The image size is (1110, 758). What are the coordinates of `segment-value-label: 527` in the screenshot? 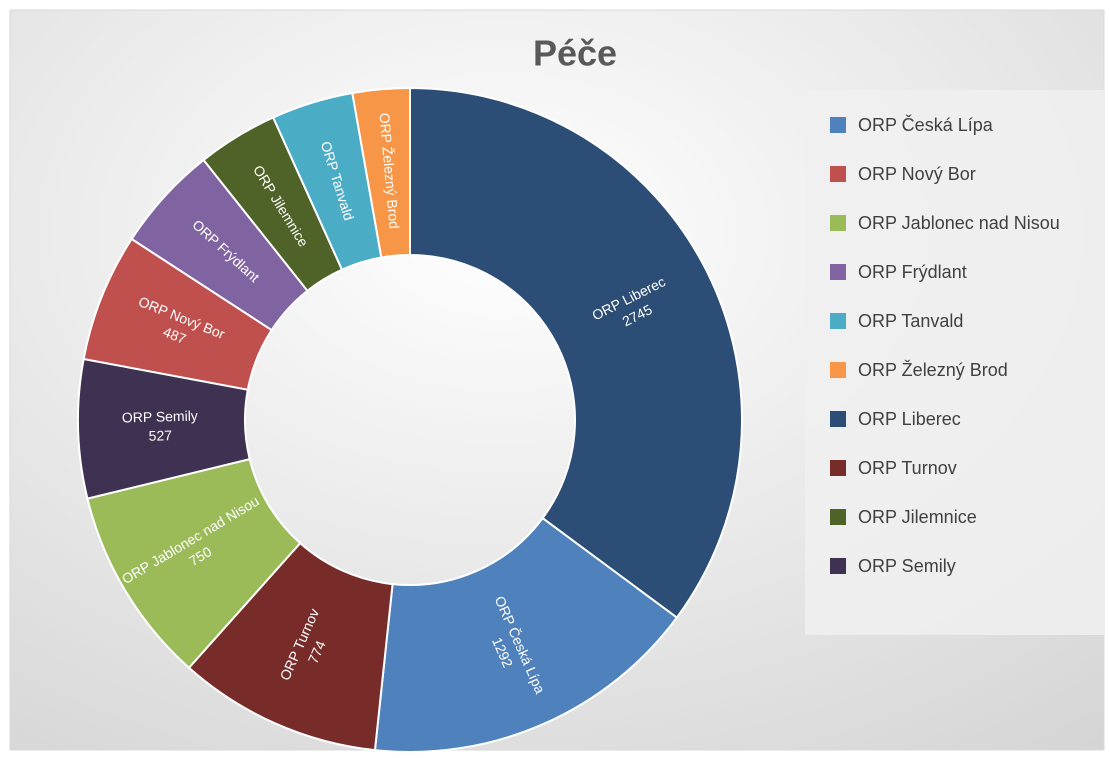 It's located at (160, 435).